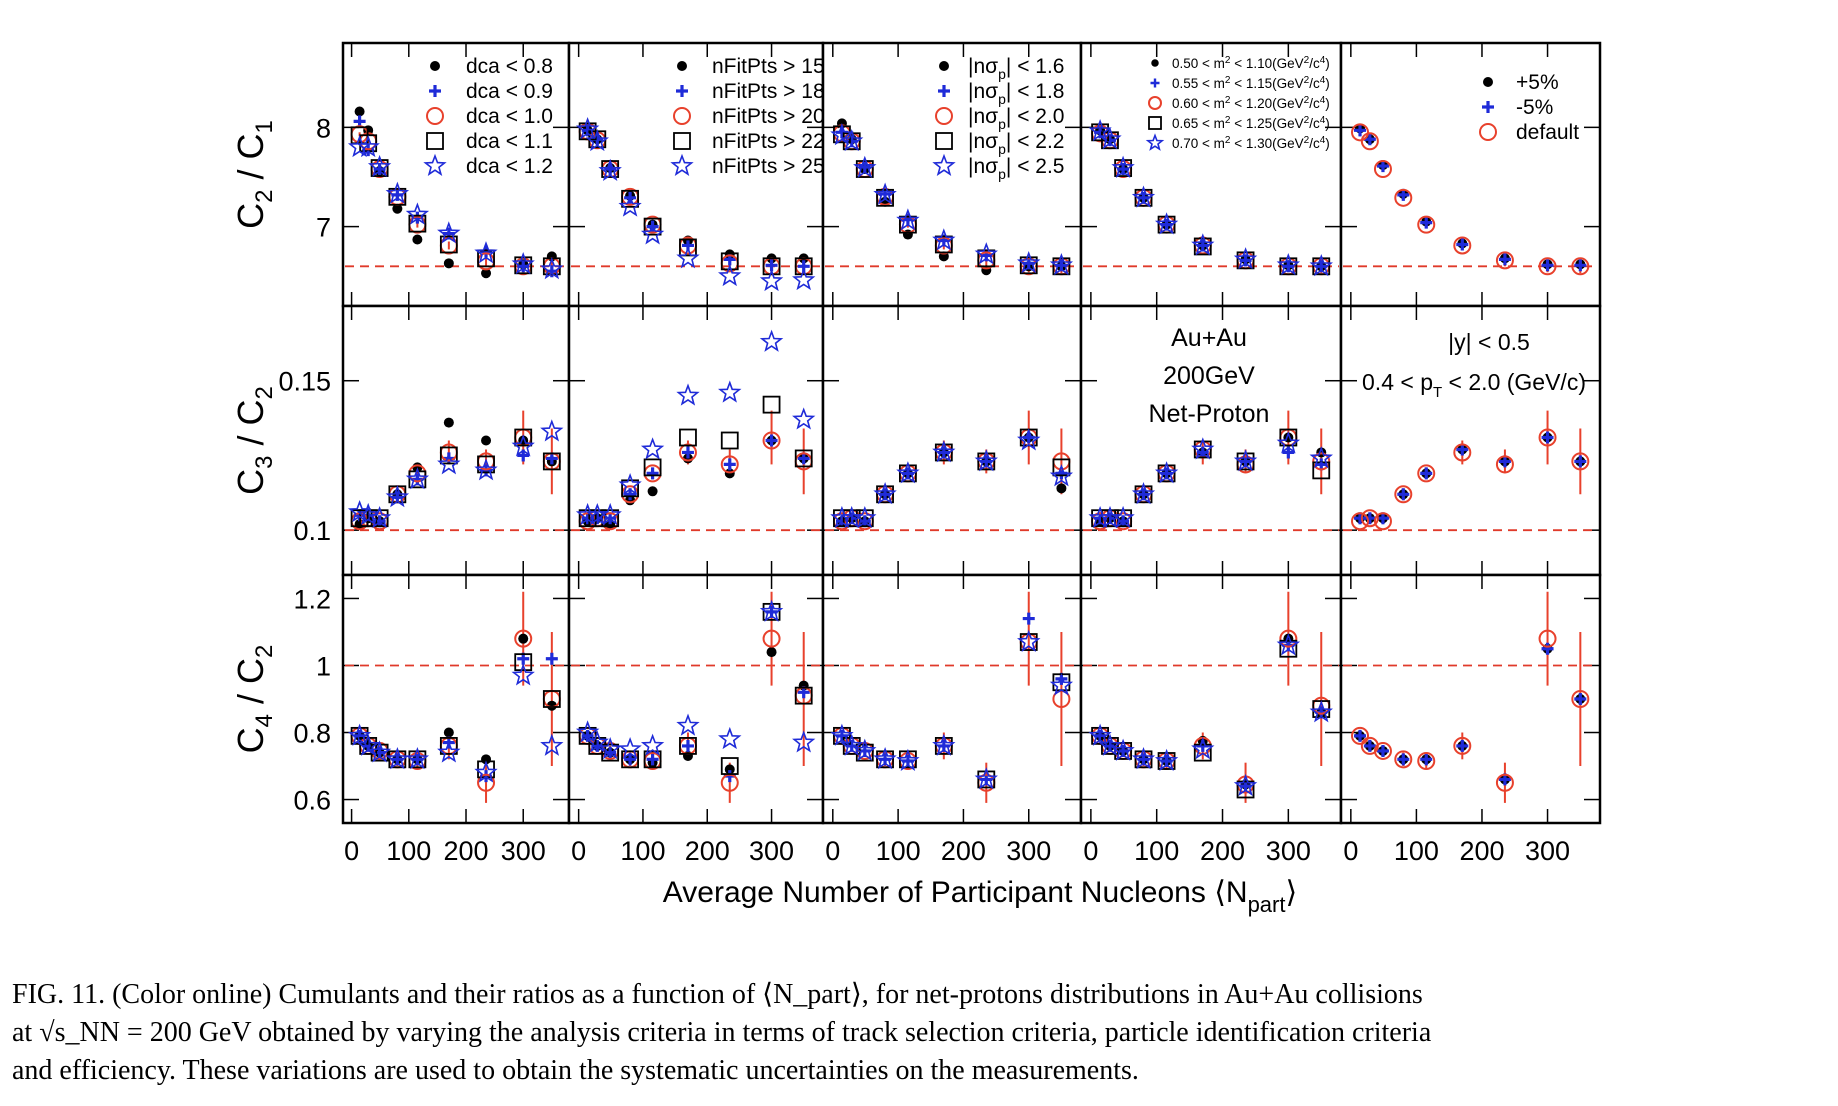 Image resolution: width=1838 pixels, height=1106 pixels. I want to click on panel-r3-c4, so click(1211, 699).